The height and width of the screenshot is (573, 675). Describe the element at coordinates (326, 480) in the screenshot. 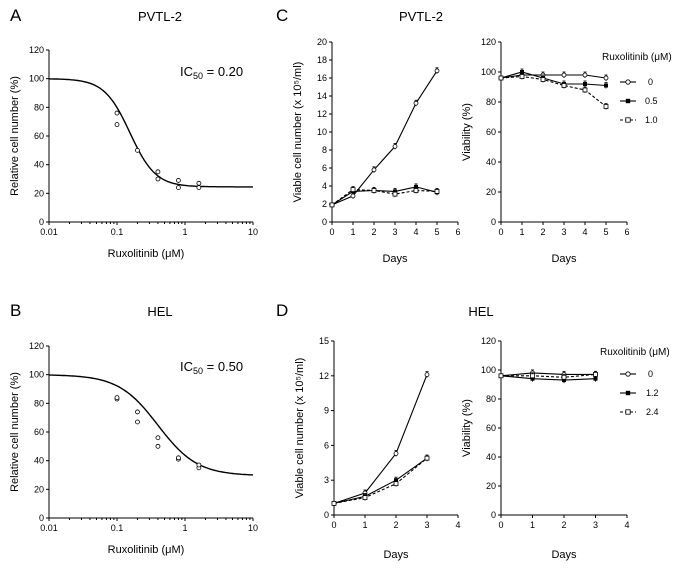

I see `y-tick-label: 3` at that location.